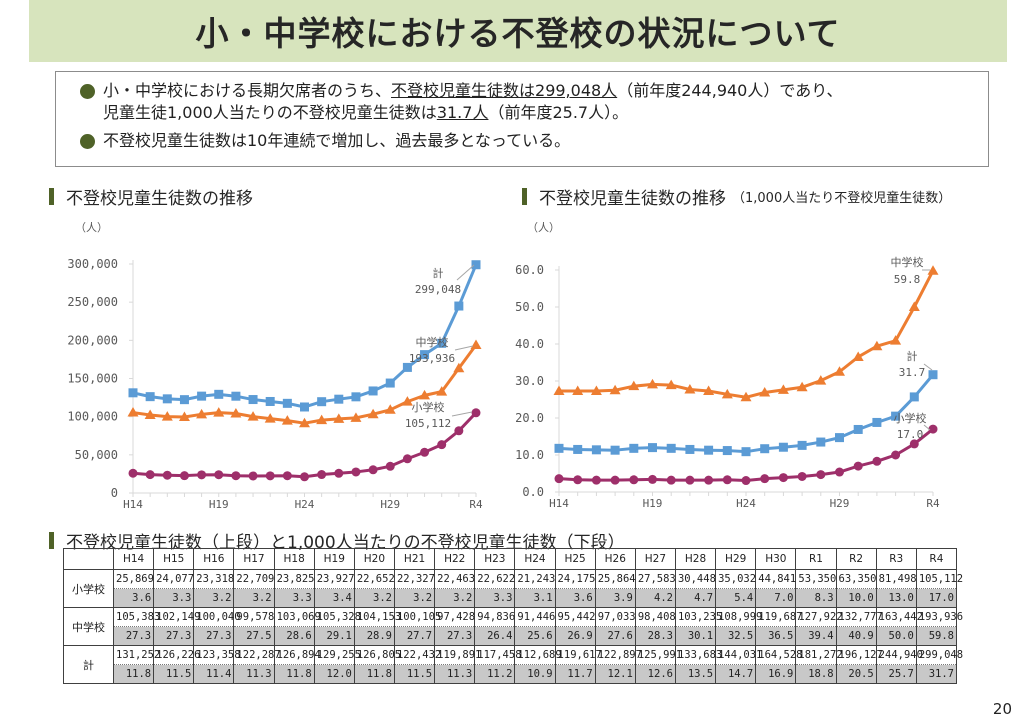 The width and height of the screenshot is (1024, 724). I want to click on table-cell-rate: 26.4, so click(495, 636).